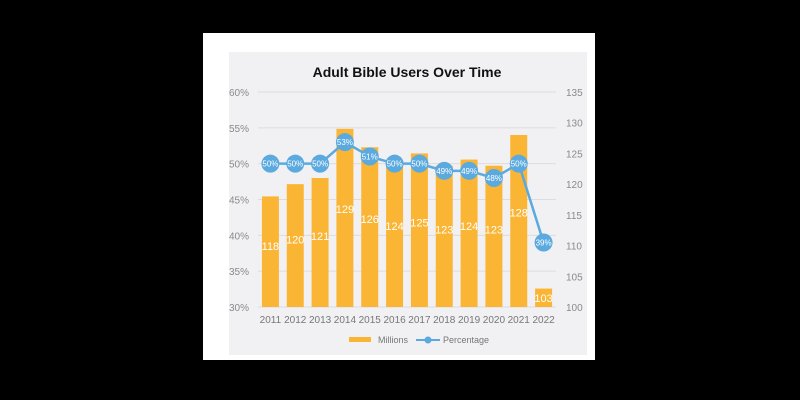 The image size is (800, 400). I want to click on x-tick-label: 2014, so click(345, 320).